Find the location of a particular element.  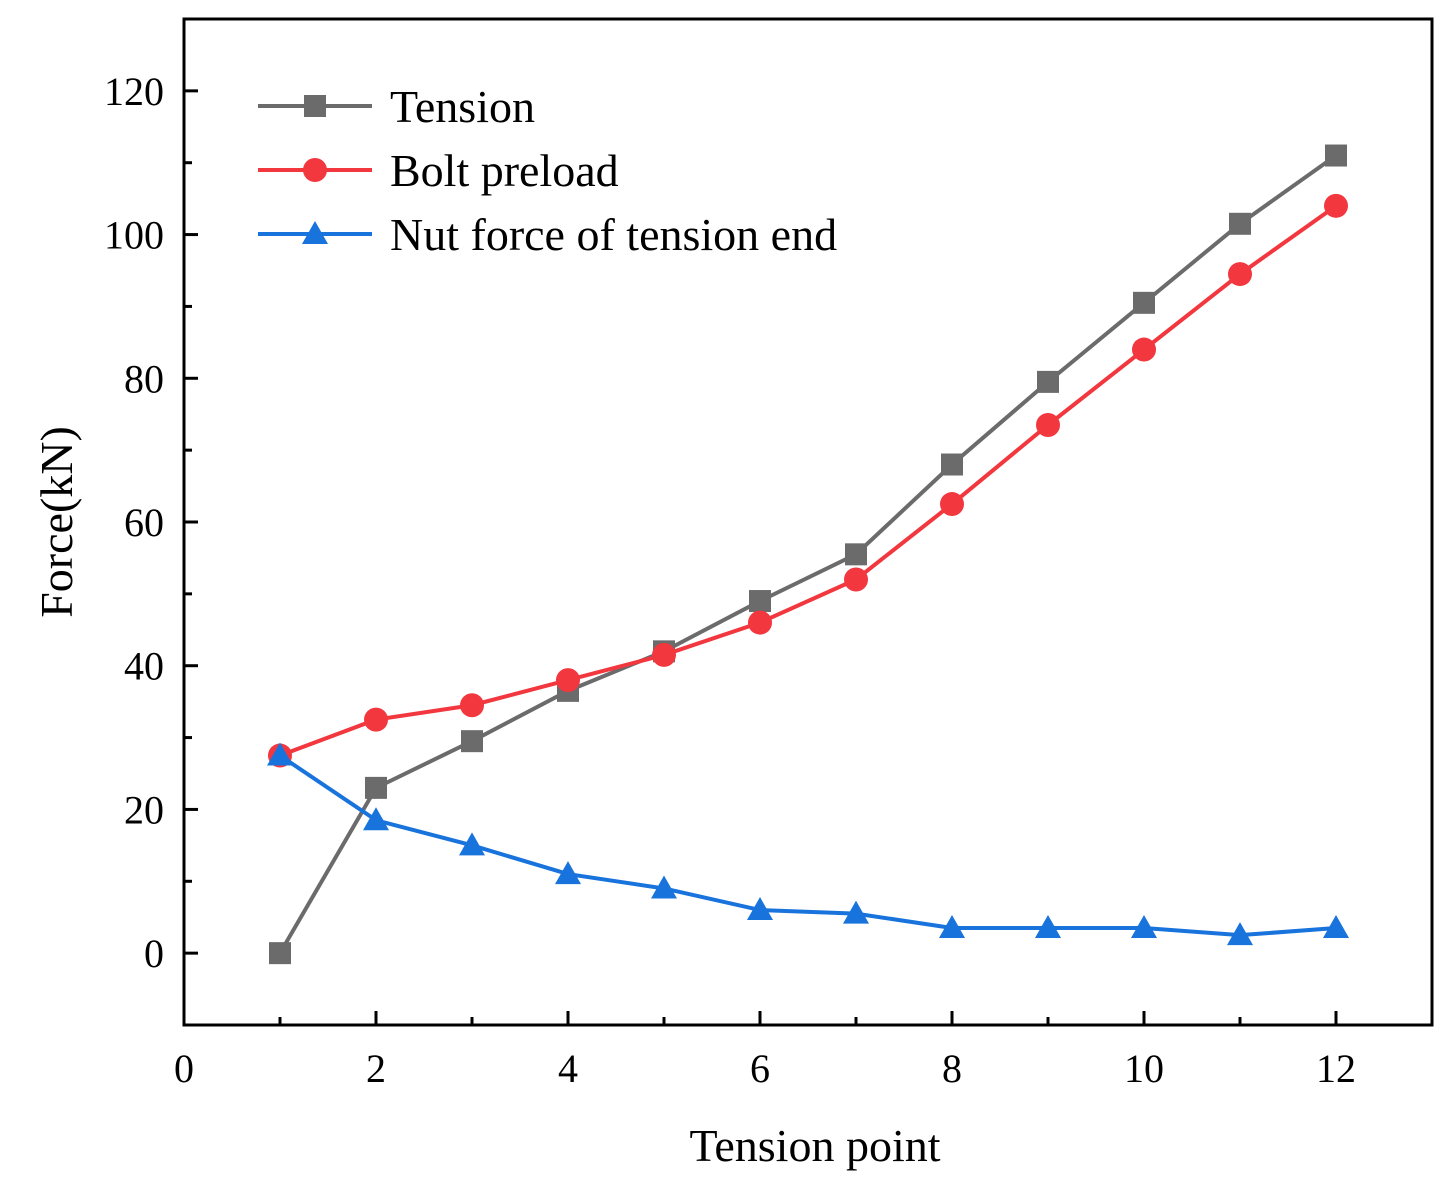

legend-item-nut-force: Nut force of tension end is located at coordinates (547, 234).